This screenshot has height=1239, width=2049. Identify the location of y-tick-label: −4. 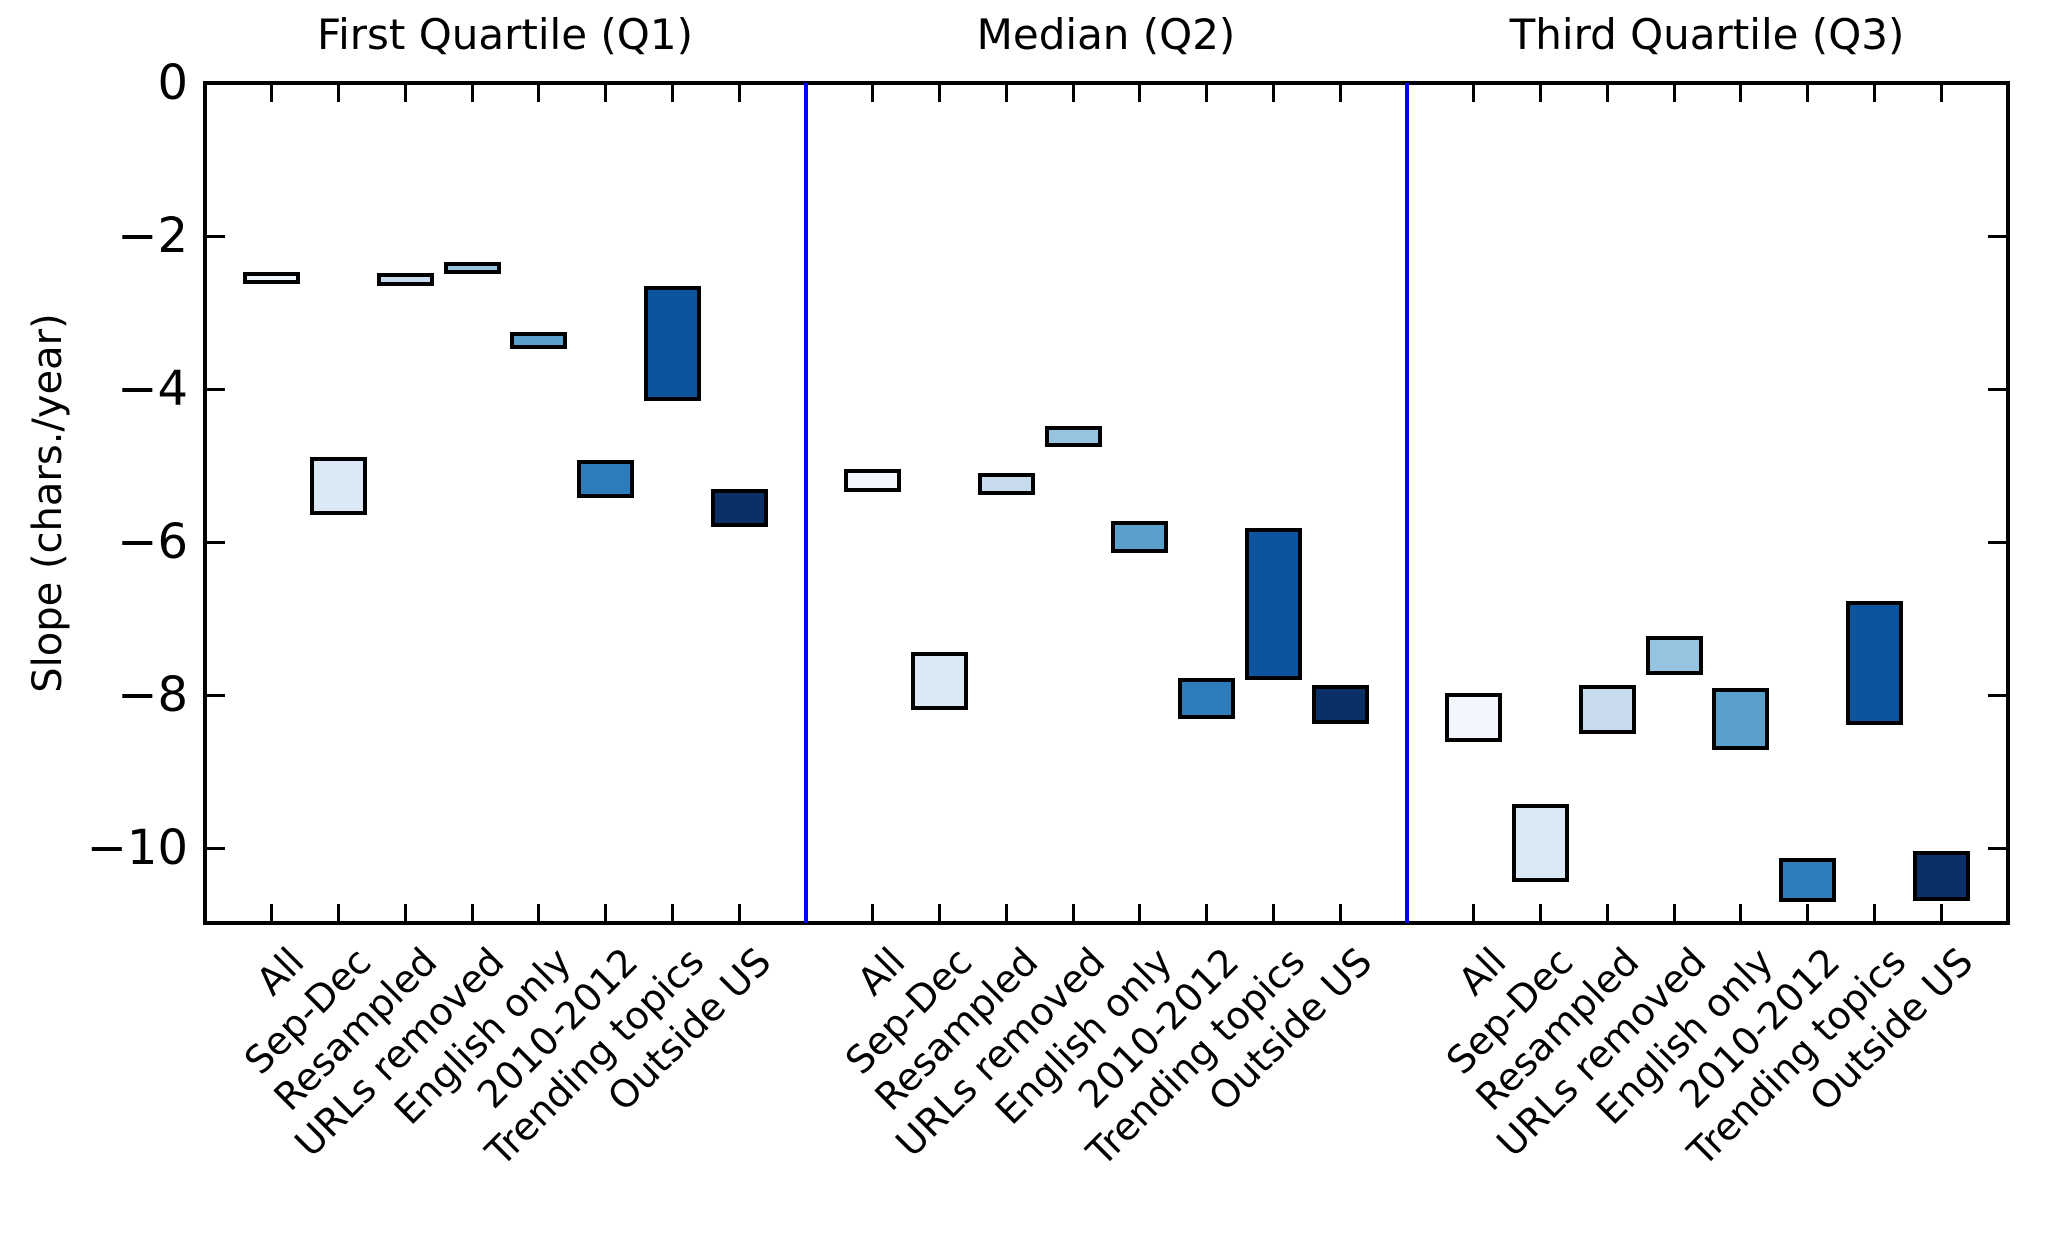
(152, 389).